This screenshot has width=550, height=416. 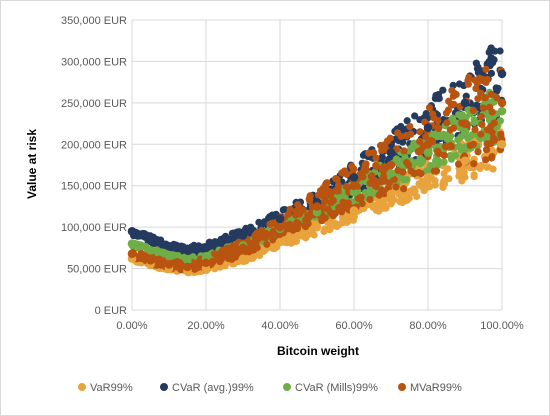 What do you see at coordinates (94, 145) in the screenshot?
I see `y-tick-label: 200,000 EUR` at bounding box center [94, 145].